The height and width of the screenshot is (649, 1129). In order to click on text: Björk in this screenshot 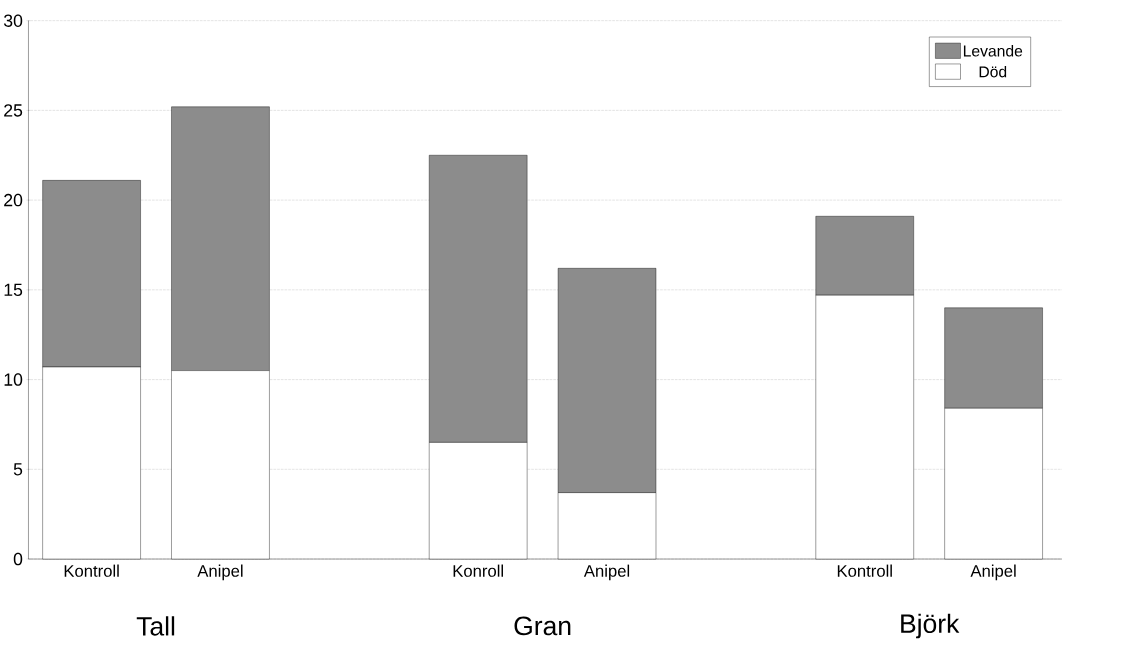, I will do `click(930, 626)`.